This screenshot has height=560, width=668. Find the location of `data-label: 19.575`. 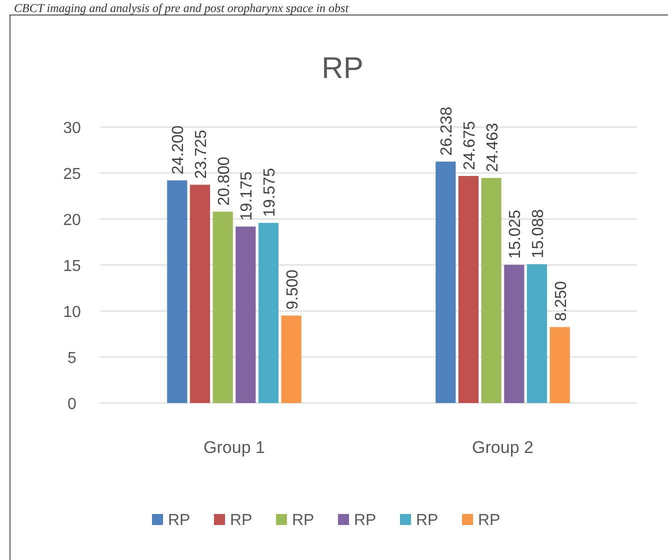

data-label: 19.575 is located at coordinates (269, 192).